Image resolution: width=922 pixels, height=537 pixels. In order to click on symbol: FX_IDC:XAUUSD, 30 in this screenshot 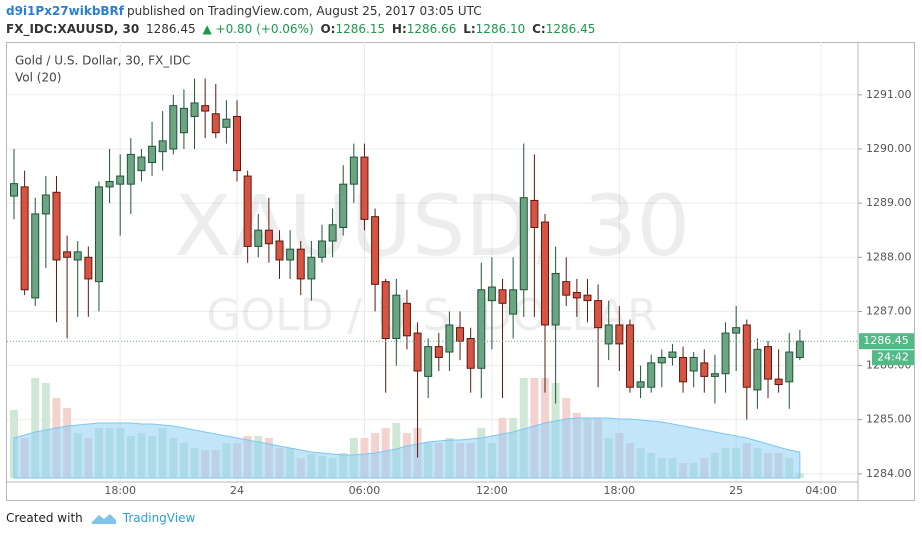, I will do `click(73, 29)`.